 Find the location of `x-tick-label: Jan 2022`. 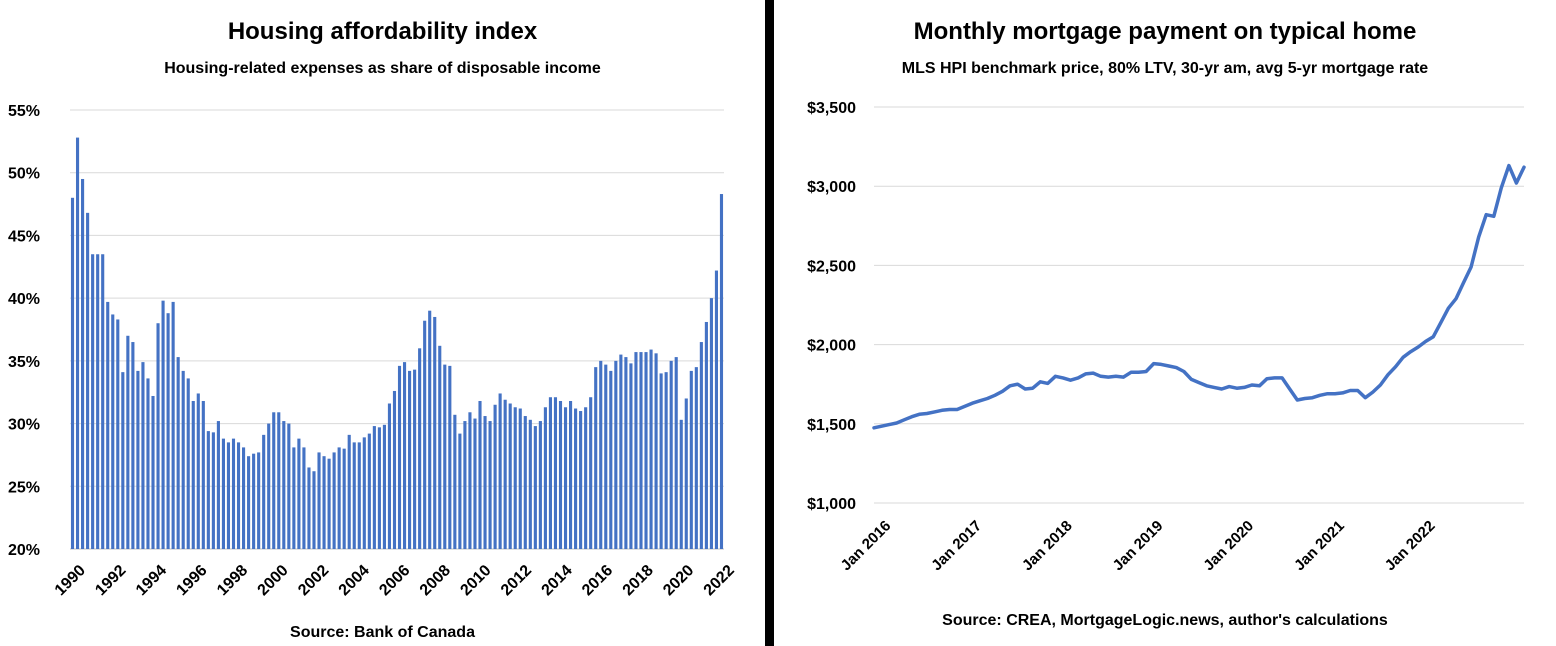

x-tick-label: Jan 2022 is located at coordinates (1410, 545).